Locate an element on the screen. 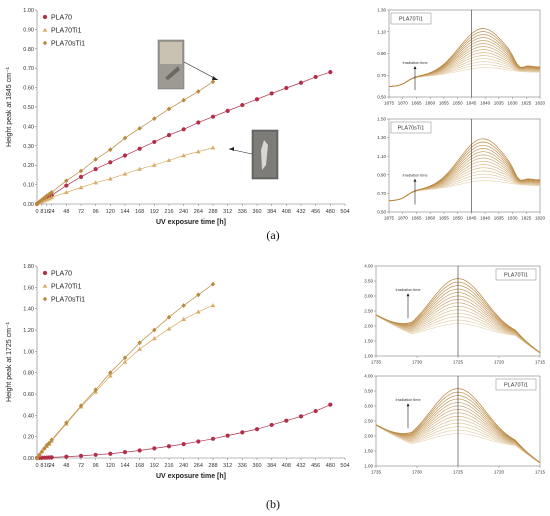 Image resolution: width=550 pixels, height=516 pixels. x-tick-label: 16 is located at coordinates (47, 466).